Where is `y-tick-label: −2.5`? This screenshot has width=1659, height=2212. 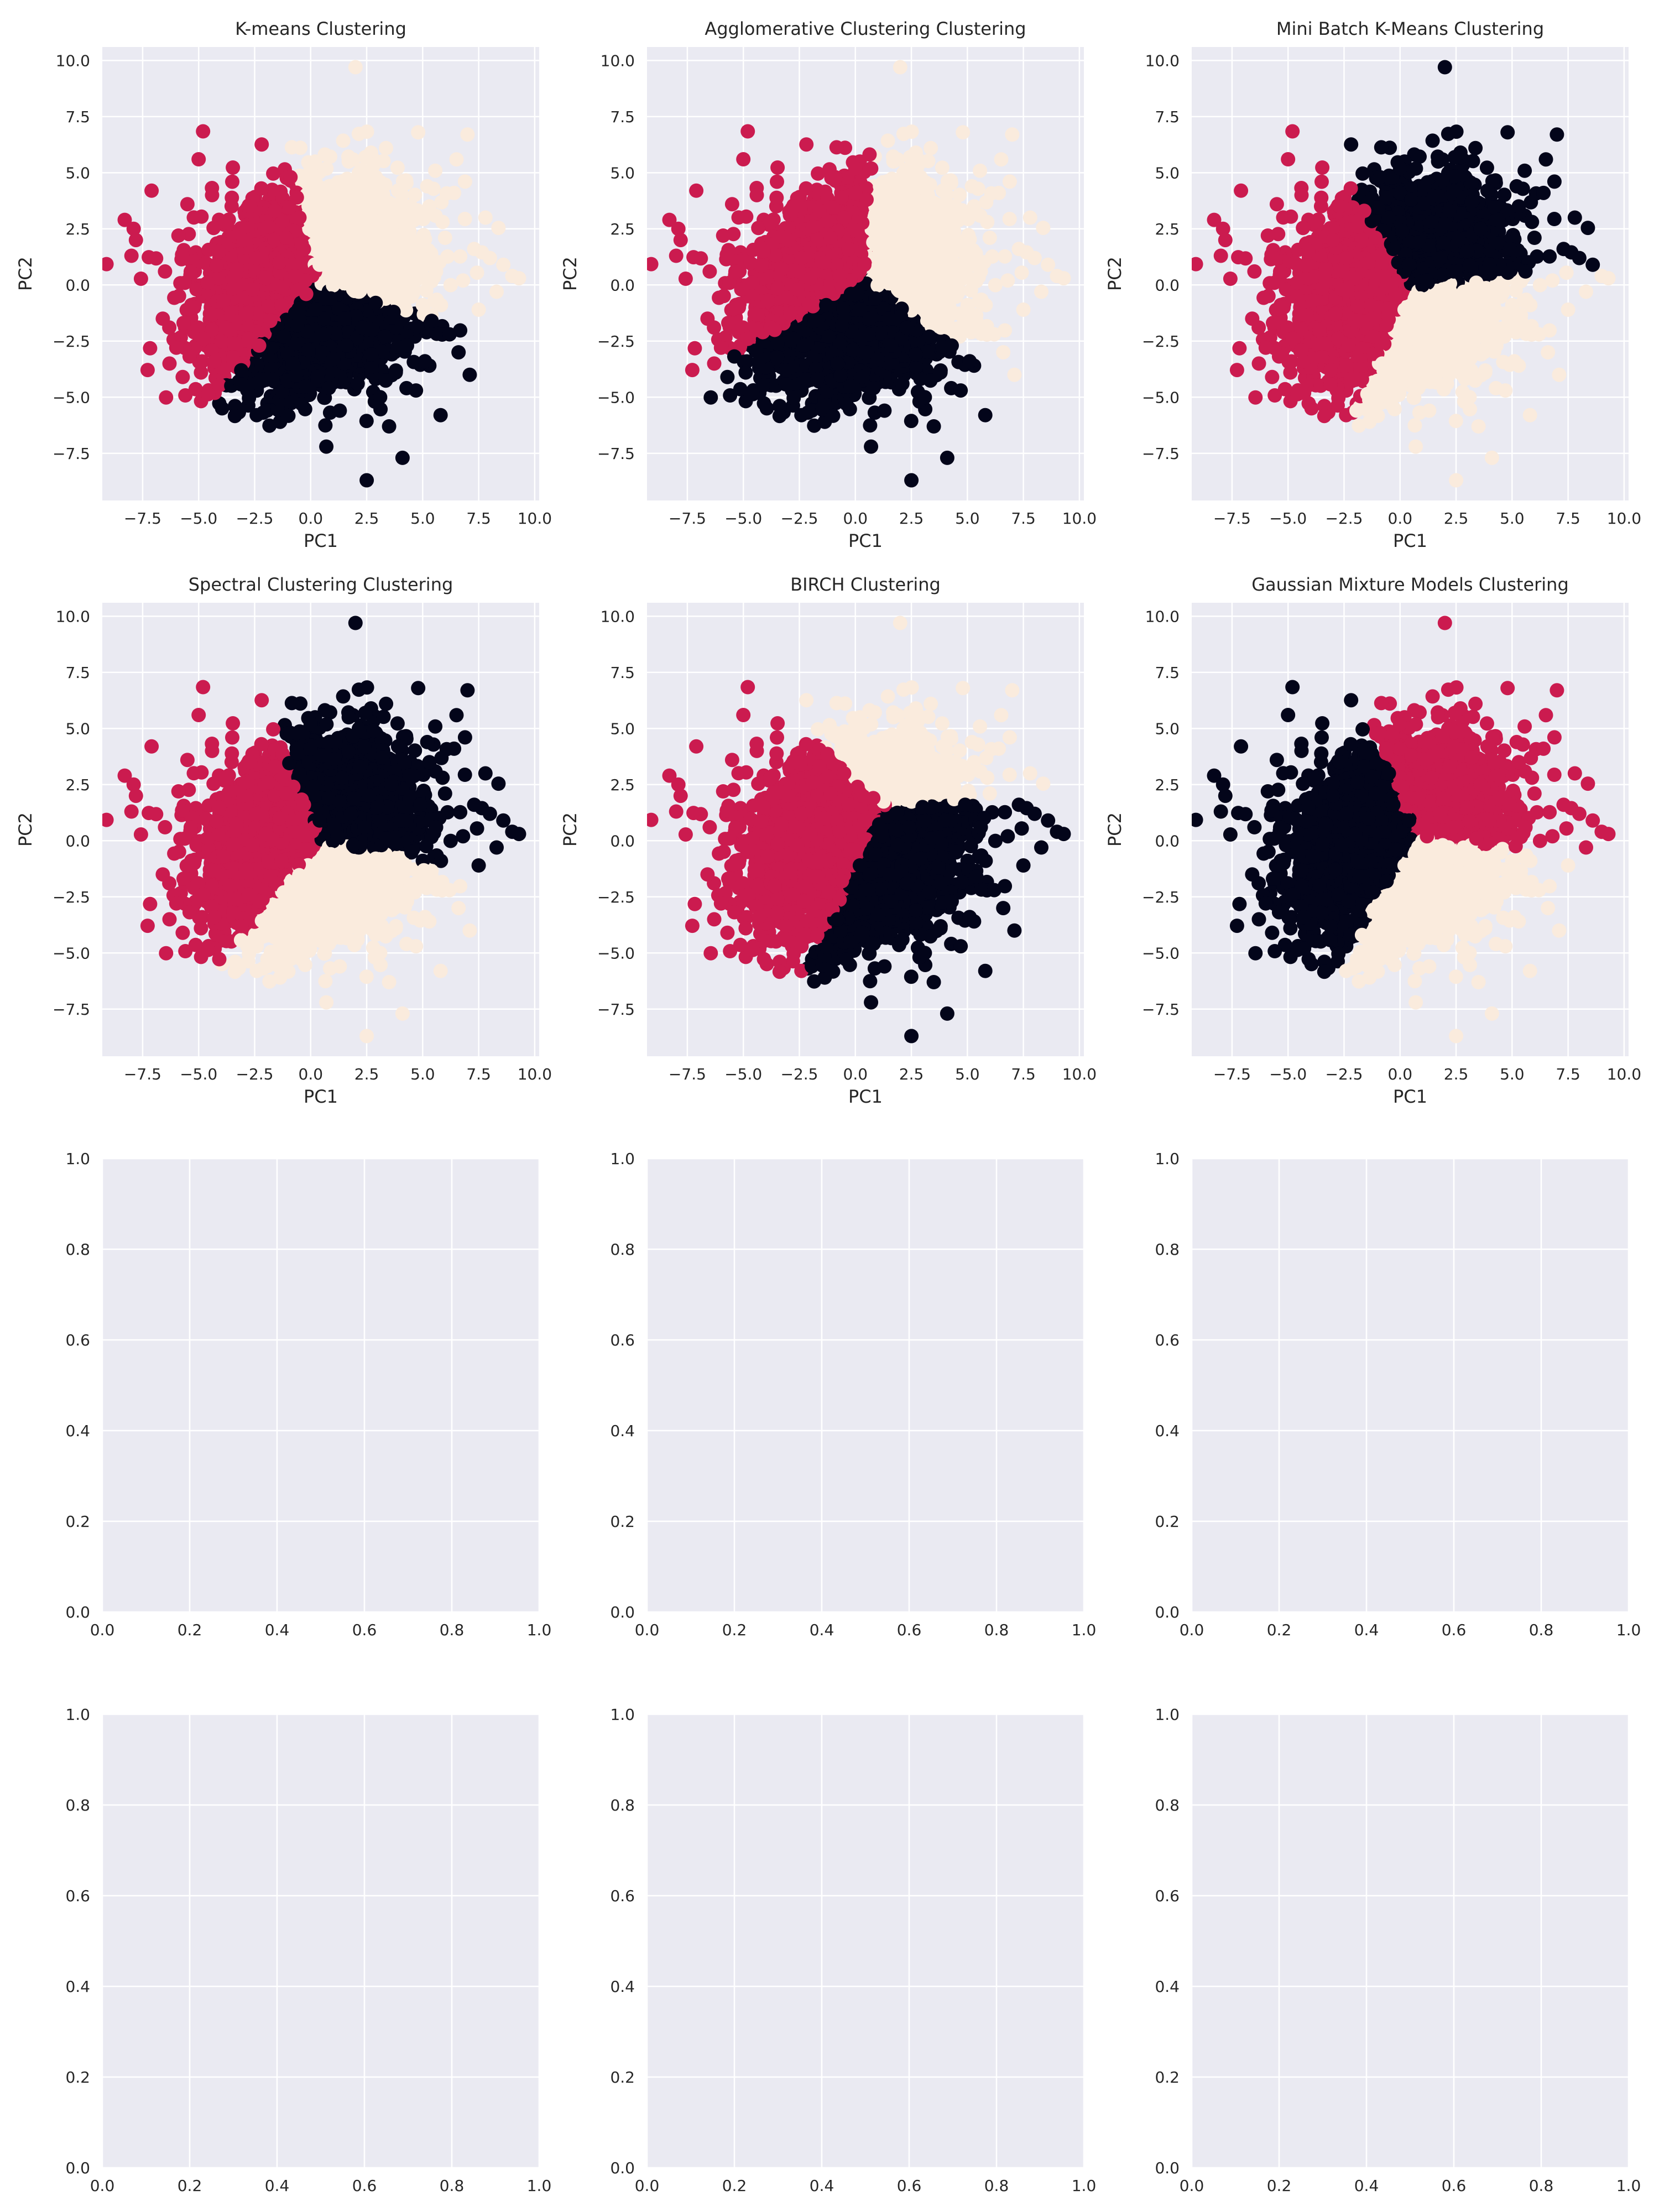
y-tick-label: −2.5 is located at coordinates (616, 342).